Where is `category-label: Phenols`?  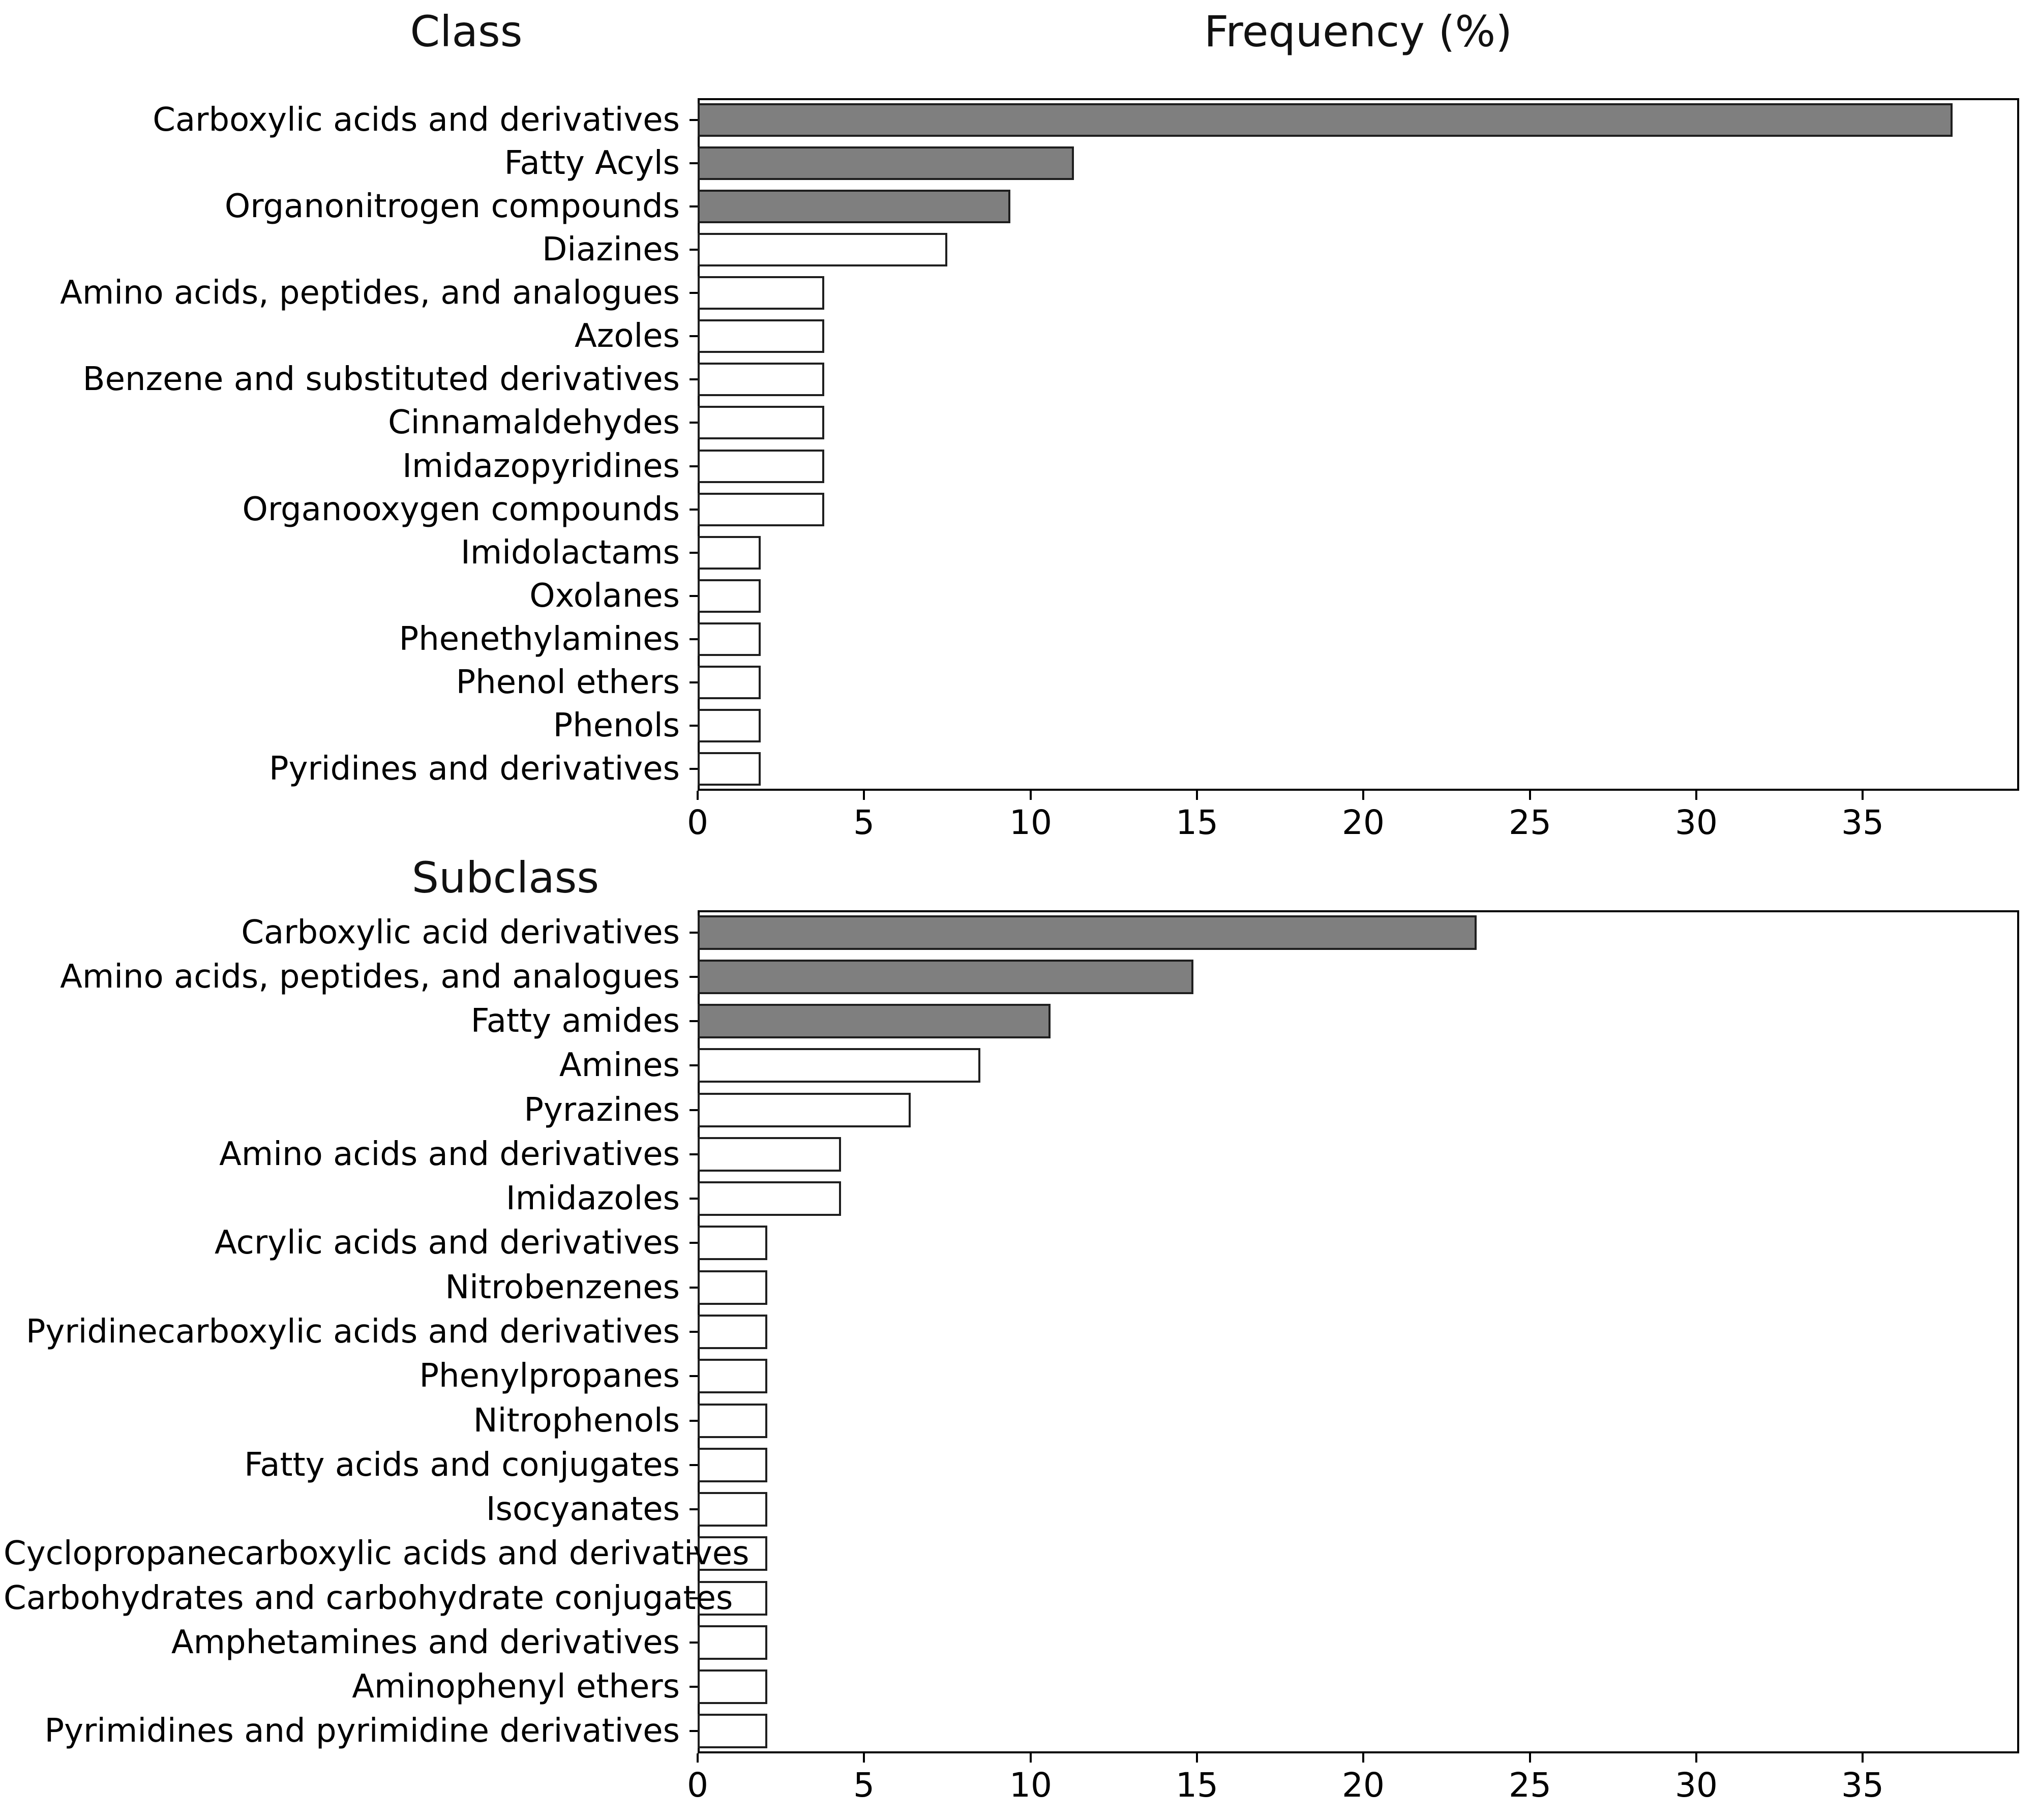
category-label: Phenols is located at coordinates (616, 725).